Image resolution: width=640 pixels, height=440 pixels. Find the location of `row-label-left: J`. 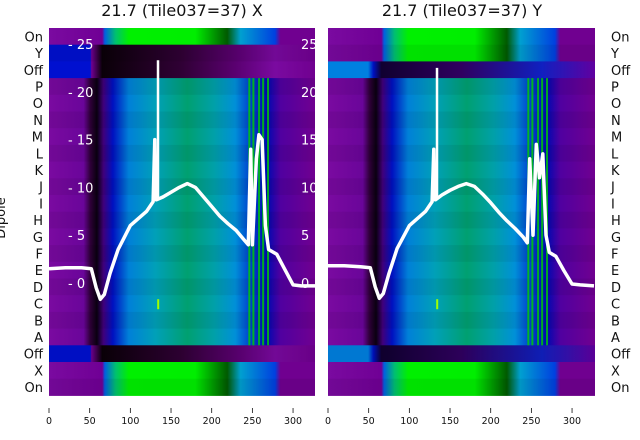

row-label-left: J is located at coordinates (40, 188).